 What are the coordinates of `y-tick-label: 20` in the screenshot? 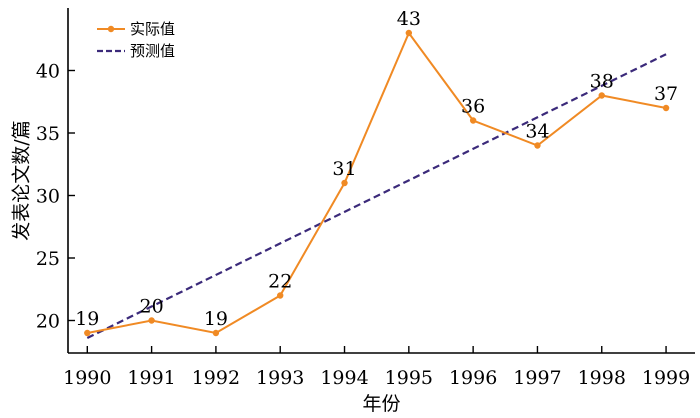 It's located at (48, 322).